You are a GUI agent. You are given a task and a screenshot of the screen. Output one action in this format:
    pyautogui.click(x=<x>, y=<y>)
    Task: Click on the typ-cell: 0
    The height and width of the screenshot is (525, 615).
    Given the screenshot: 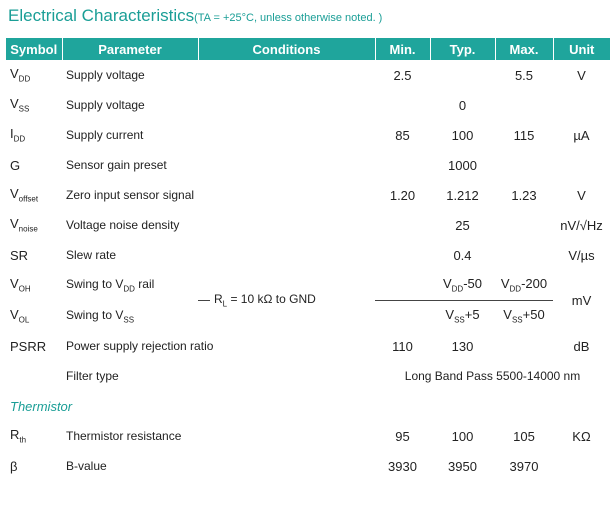 What is the action you would take?
    pyautogui.click(x=462, y=105)
    